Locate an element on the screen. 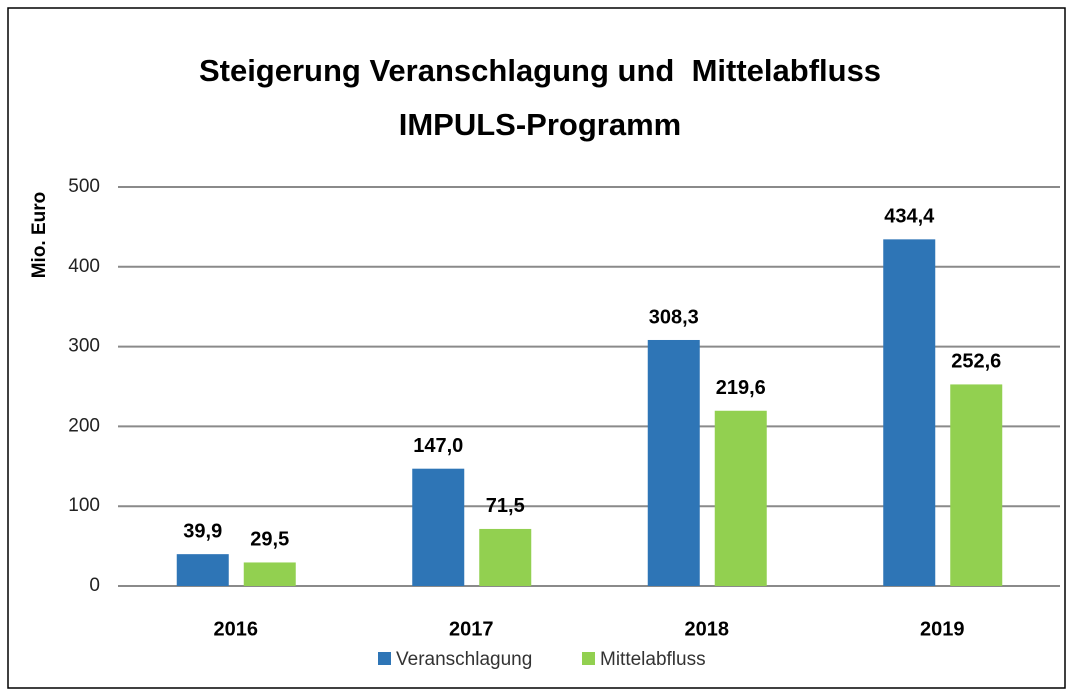 This screenshot has height=695, width=1075. value-label: 71,5 is located at coordinates (505, 506).